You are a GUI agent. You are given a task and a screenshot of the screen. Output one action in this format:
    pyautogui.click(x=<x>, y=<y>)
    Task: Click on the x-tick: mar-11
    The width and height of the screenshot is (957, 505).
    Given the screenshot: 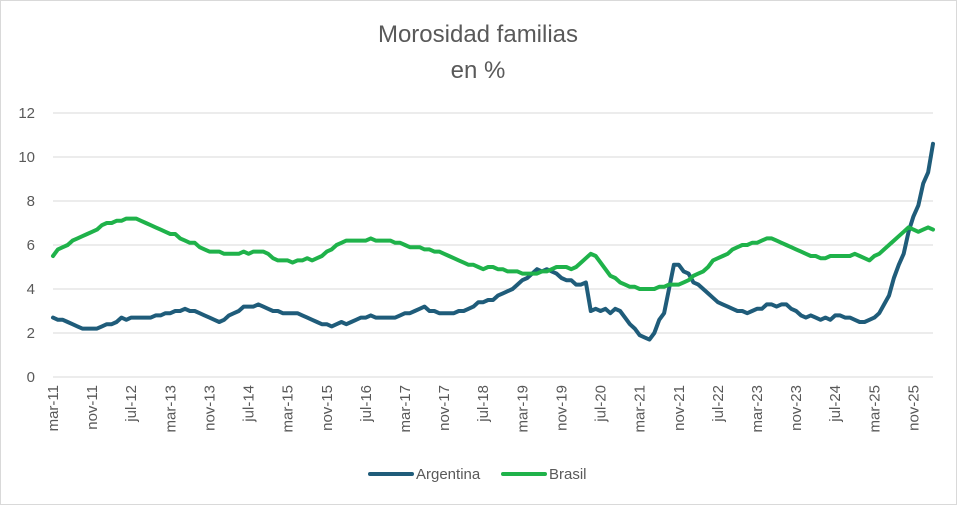 What is the action you would take?
    pyautogui.click(x=53, y=408)
    